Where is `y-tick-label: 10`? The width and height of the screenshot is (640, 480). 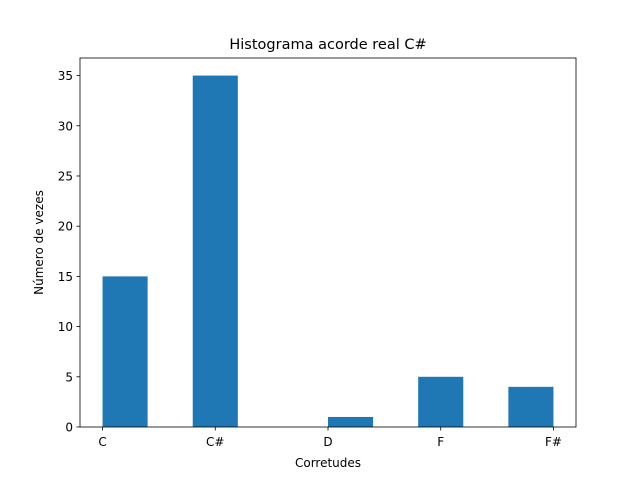 y-tick-label: 10 is located at coordinates (65, 327).